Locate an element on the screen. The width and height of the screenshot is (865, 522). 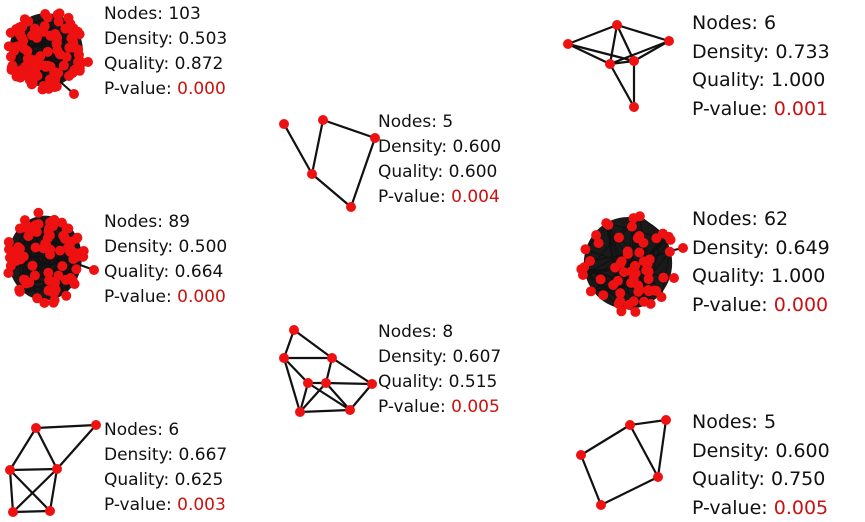
pvalue-row: P-value: 0.004 is located at coordinates (439, 197).